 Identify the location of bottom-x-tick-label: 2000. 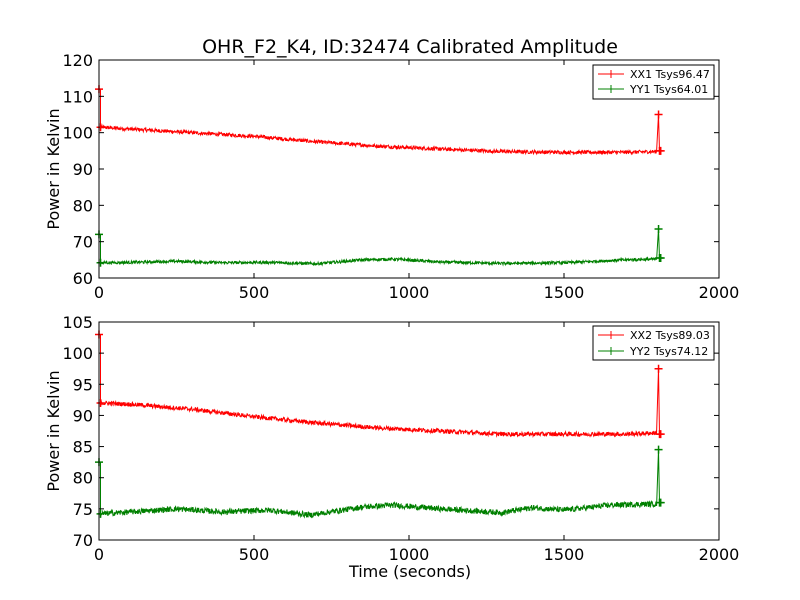
(719, 554).